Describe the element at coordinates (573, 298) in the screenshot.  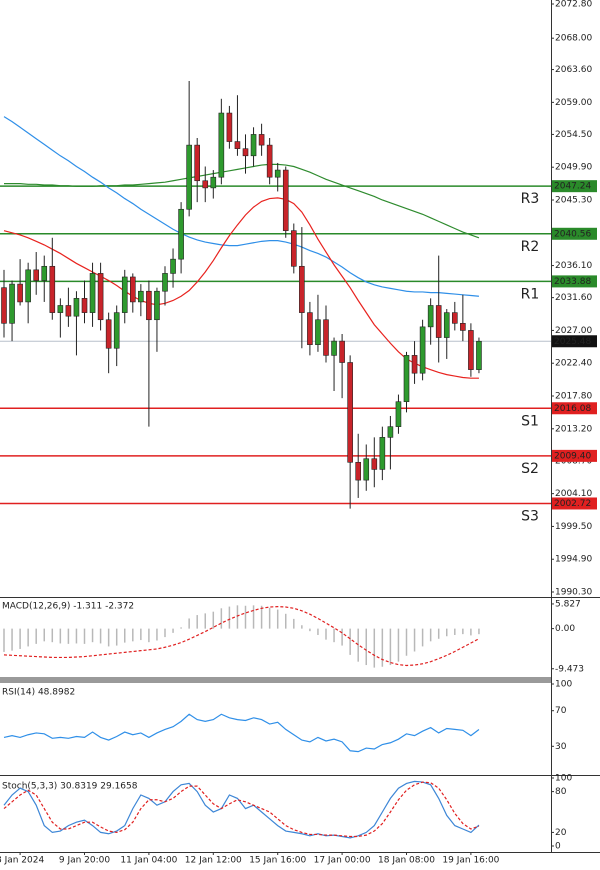
I see `y-tick-label: 2031.60` at that location.